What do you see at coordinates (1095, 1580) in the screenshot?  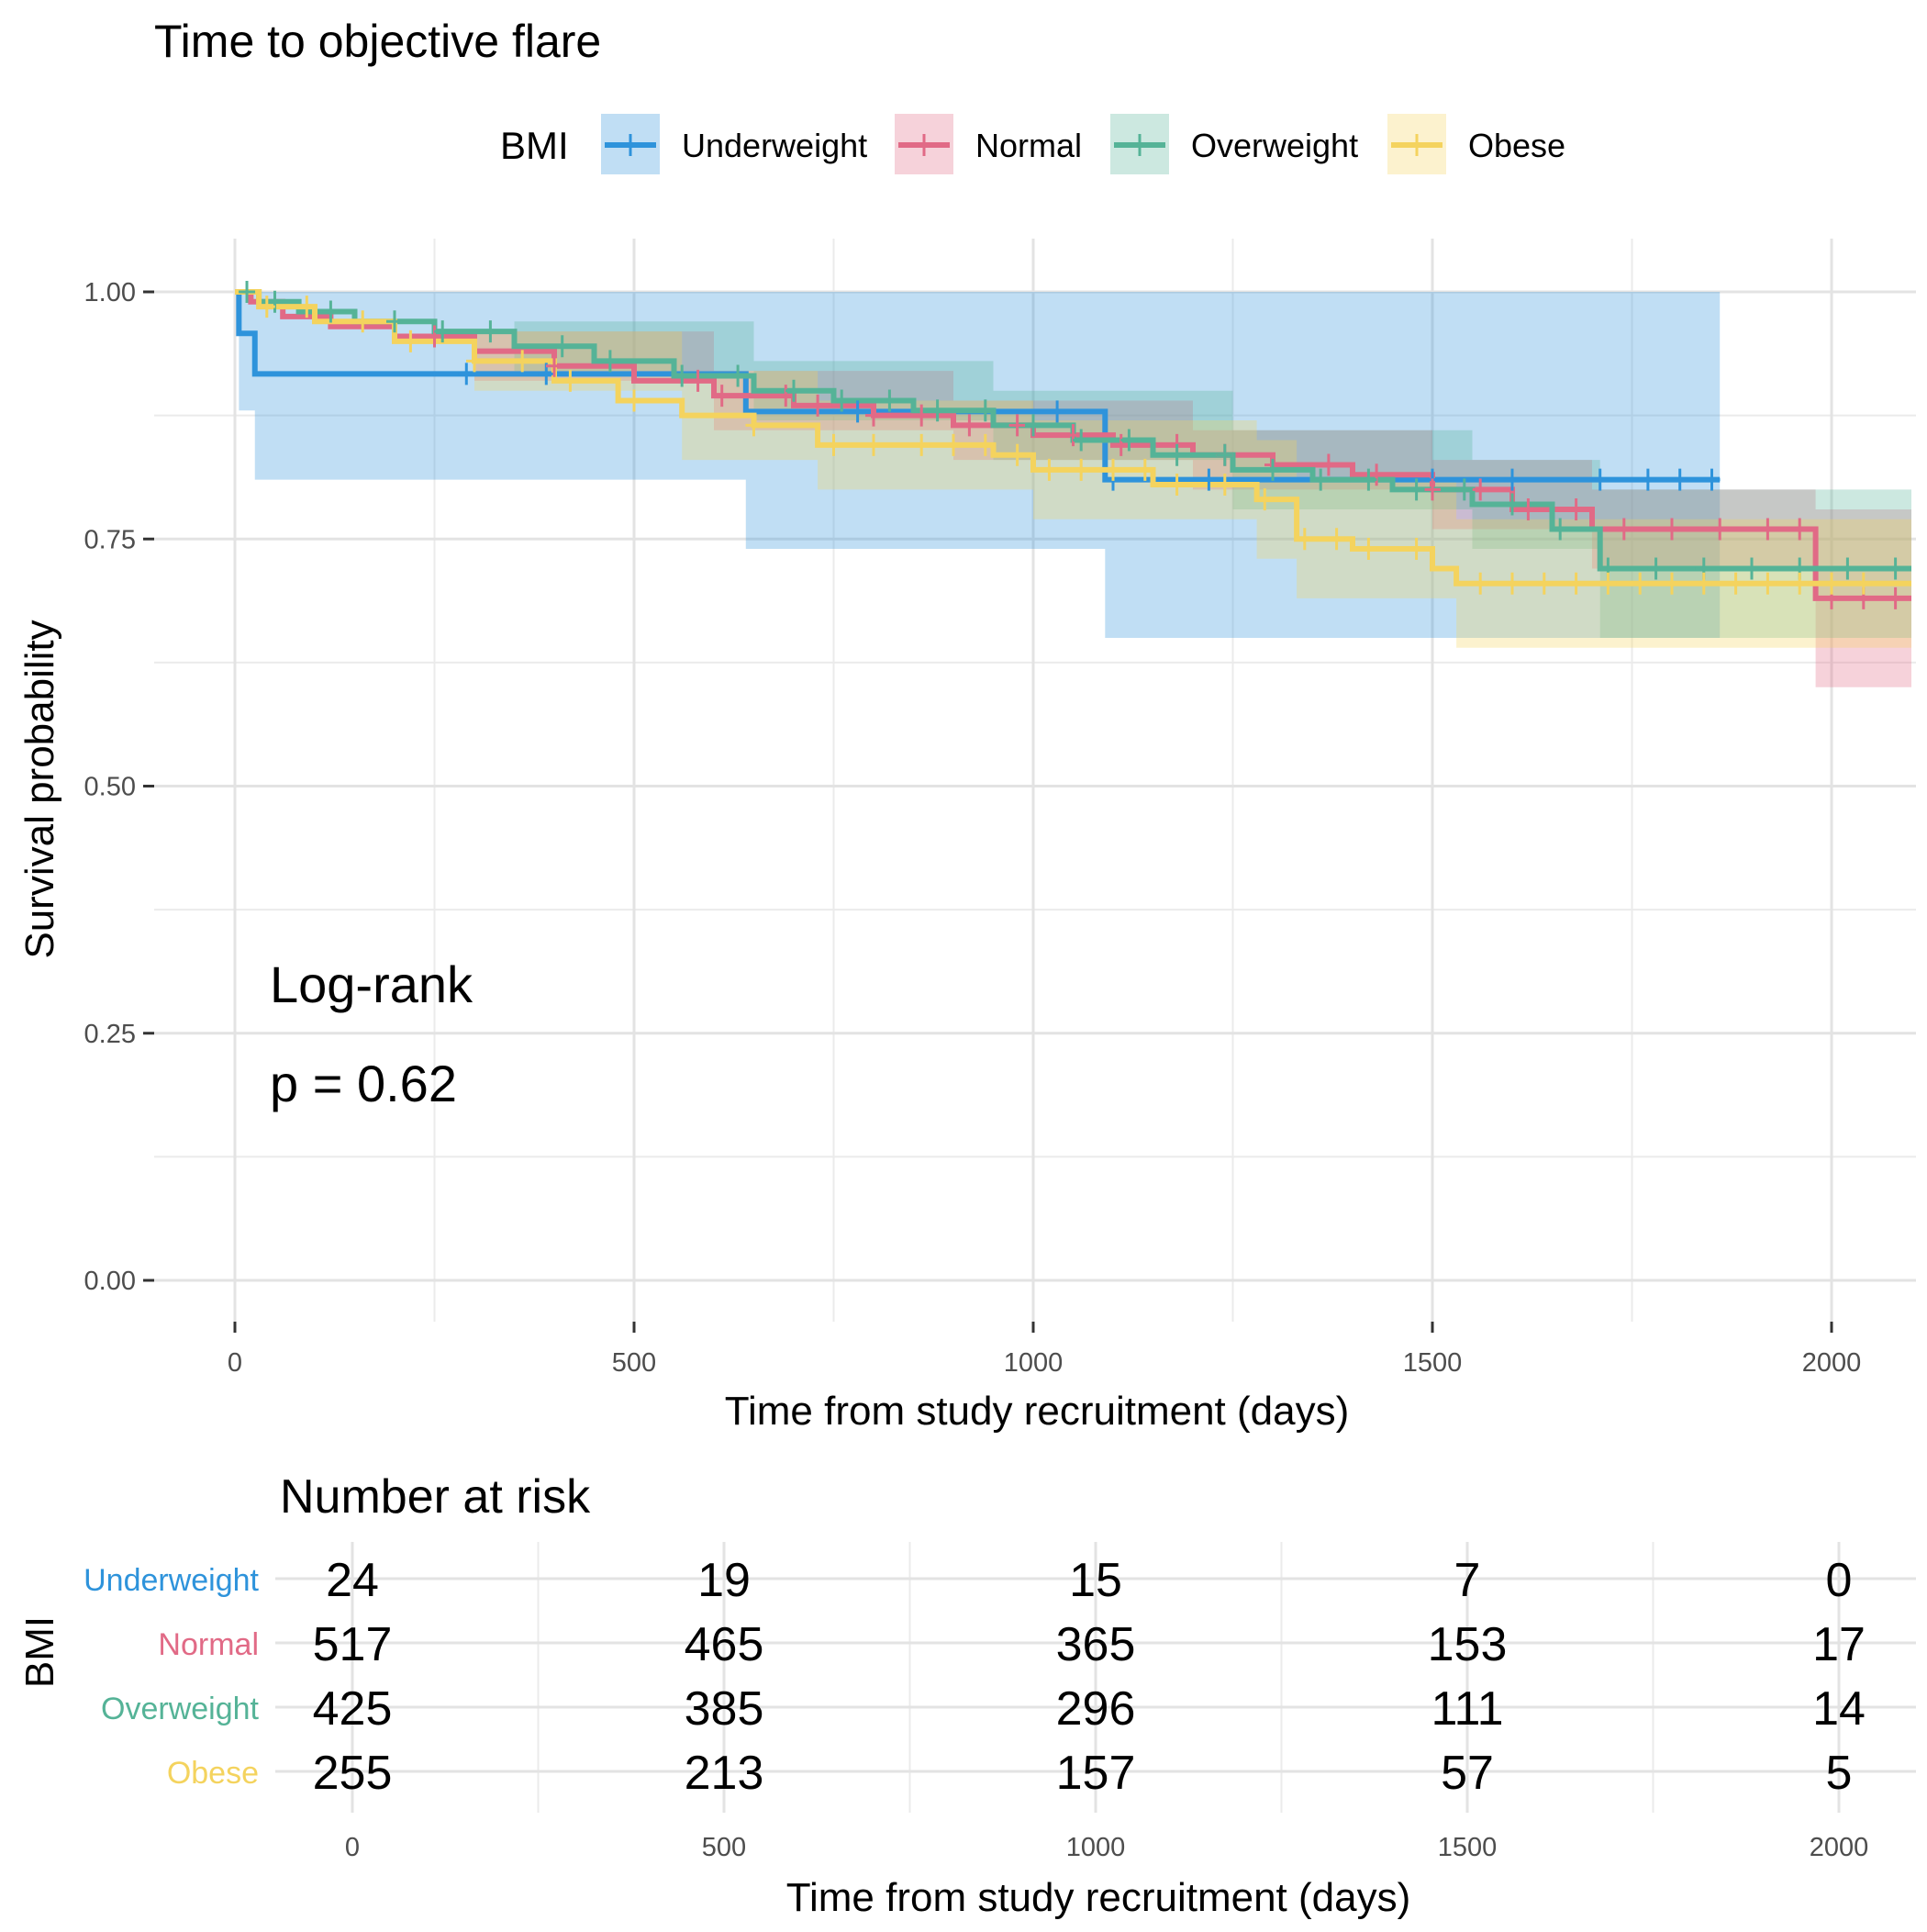 I see `risk-count: 15` at bounding box center [1095, 1580].